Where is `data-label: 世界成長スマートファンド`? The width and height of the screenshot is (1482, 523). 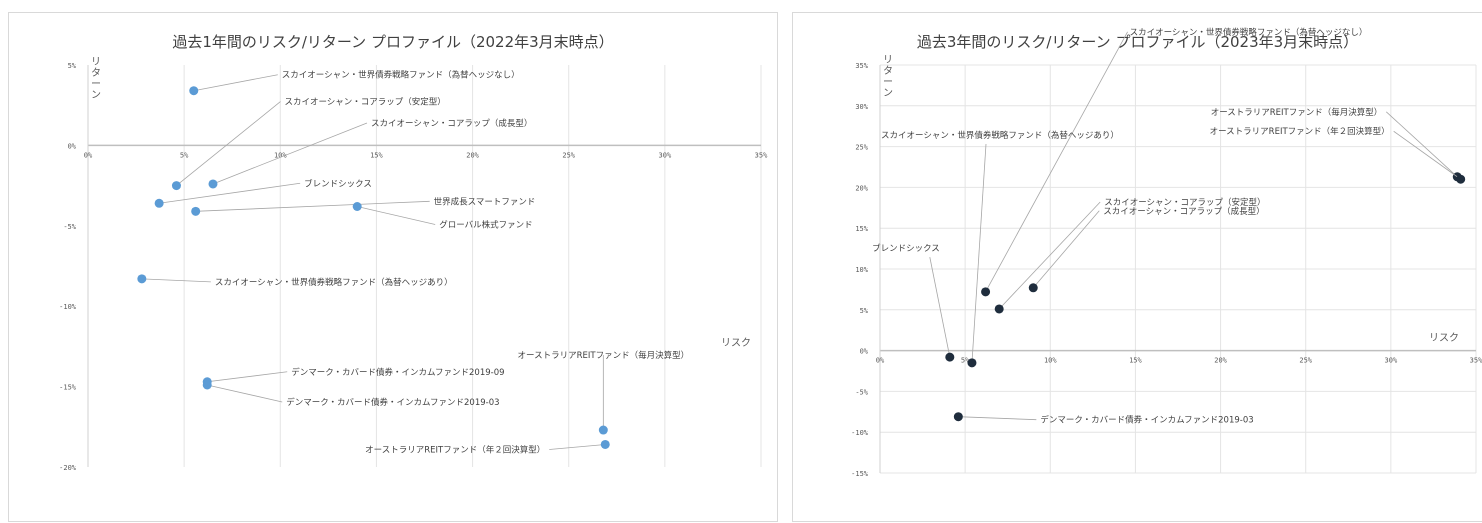
data-label: 世界成長スマートファンド is located at coordinates (485, 201).